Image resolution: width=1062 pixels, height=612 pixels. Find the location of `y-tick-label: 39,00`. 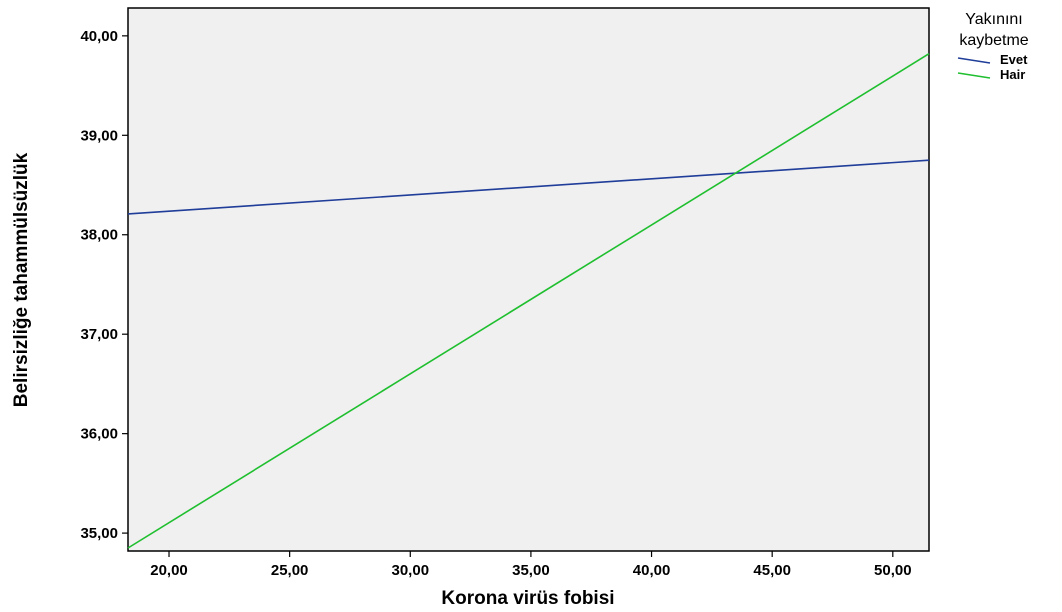

y-tick-label: 39,00 is located at coordinates (99, 135).